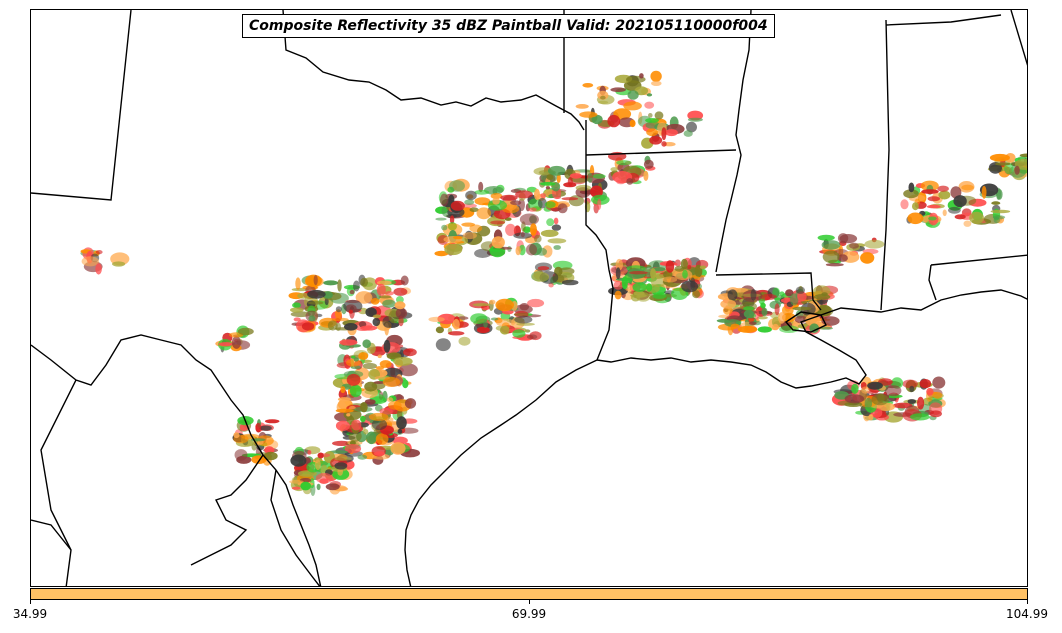  I want to click on nm-tx-border, so click(81, 105).